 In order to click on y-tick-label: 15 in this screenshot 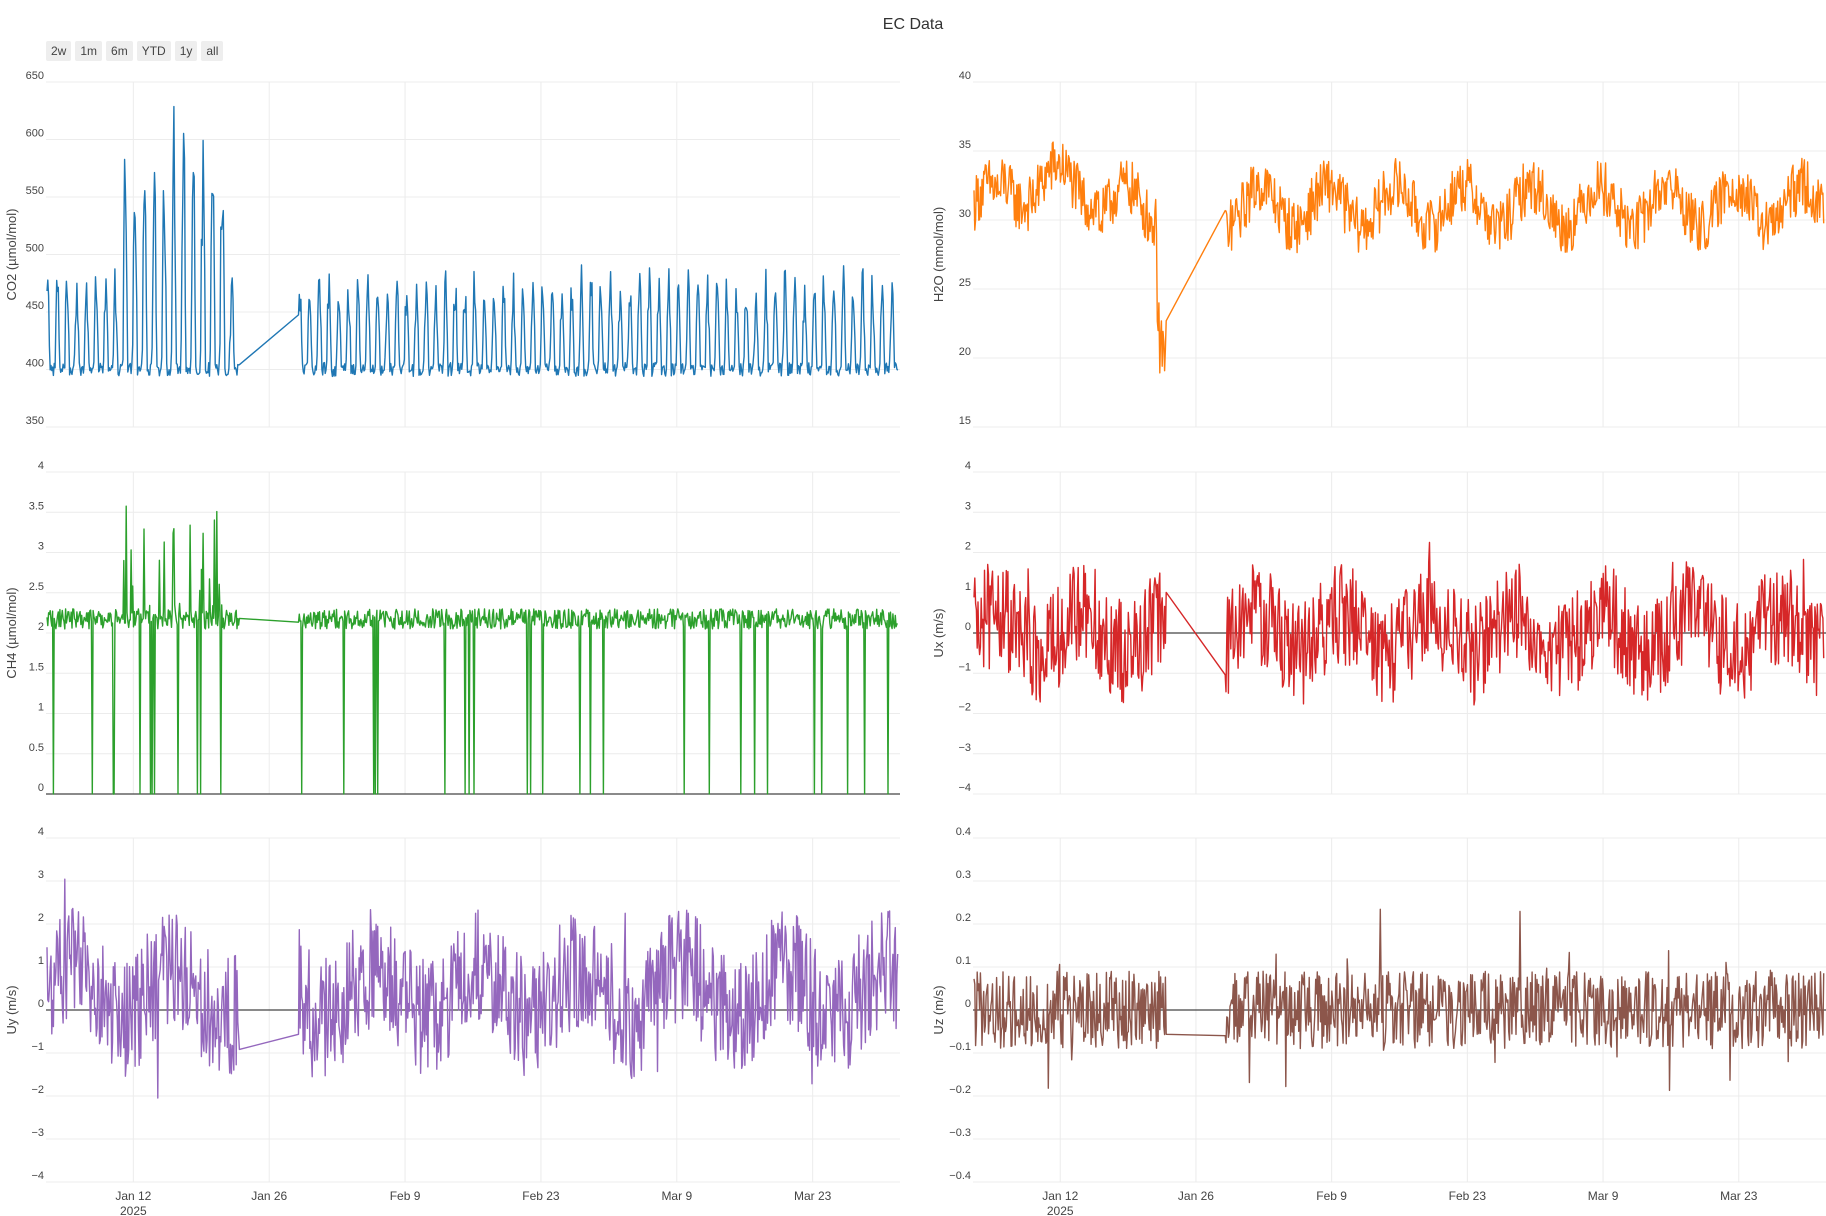, I will do `click(965, 421)`.